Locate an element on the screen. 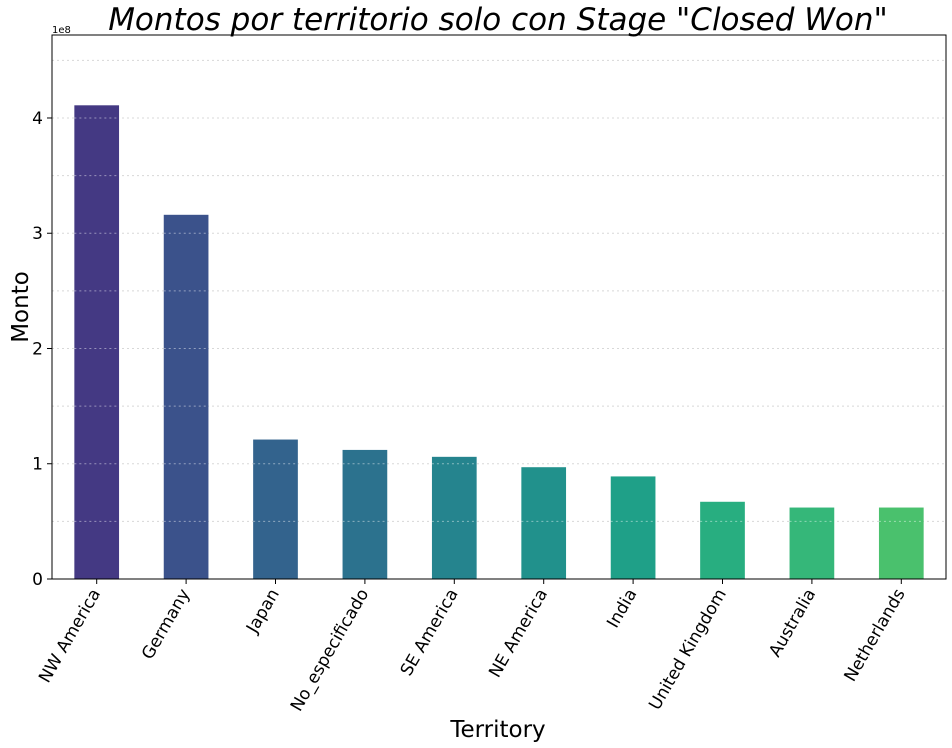  x-tick-label: SE America is located at coordinates (430, 633).